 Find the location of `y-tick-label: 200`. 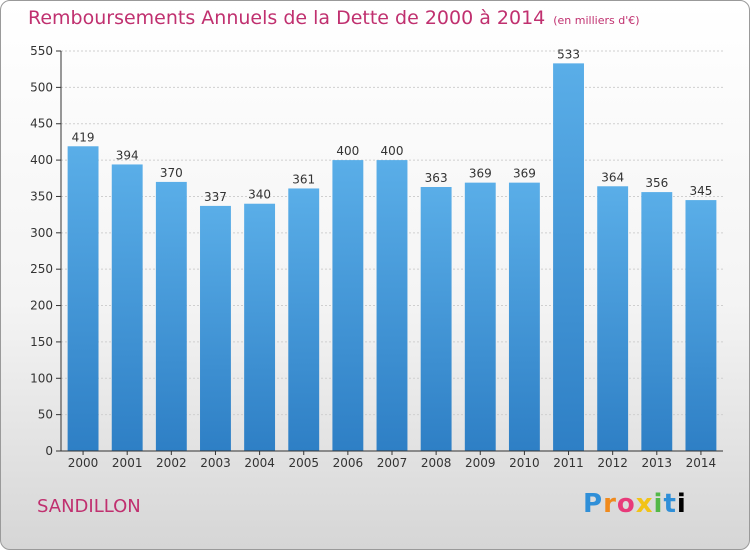

y-tick-label: 200 is located at coordinates (41, 306).